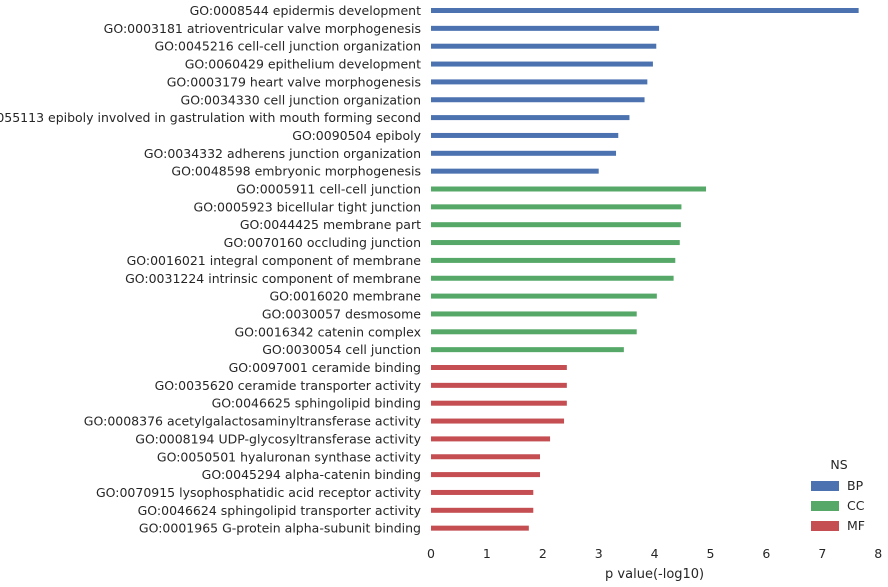 Image resolution: width=888 pixels, height=587 pixels. I want to click on category-label: GO:0034330 cell junction organization, so click(301, 99).